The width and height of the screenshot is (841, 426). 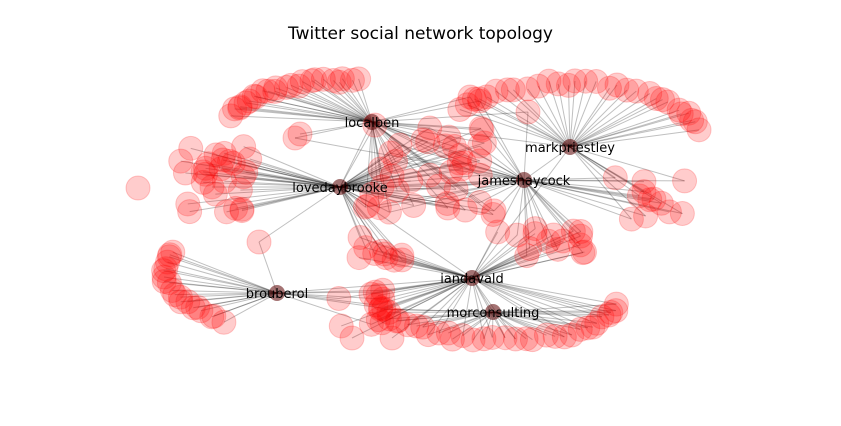 I want to click on hub-label-morconsulting: morconsulting, so click(x=493, y=313).